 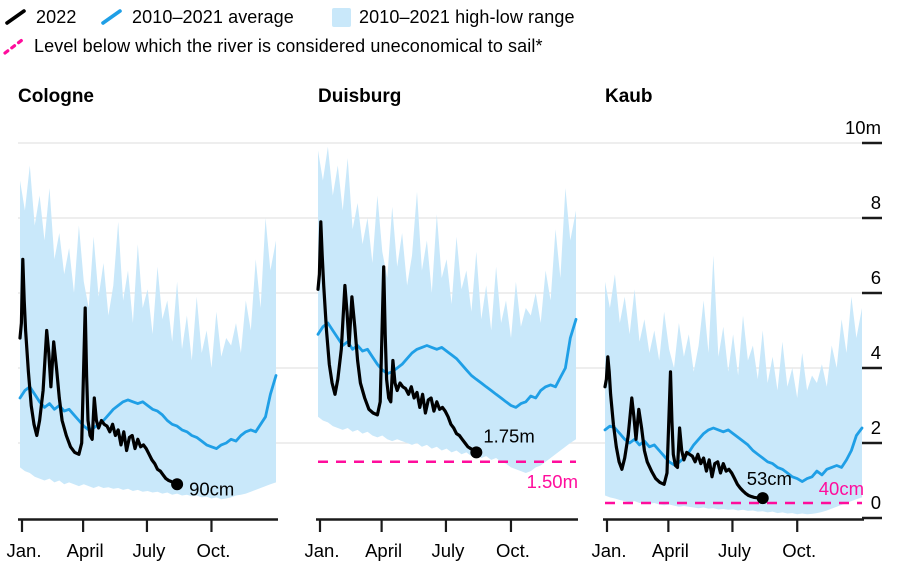 What do you see at coordinates (177, 484) in the screenshot?
I see `end-dot-cologne` at bounding box center [177, 484].